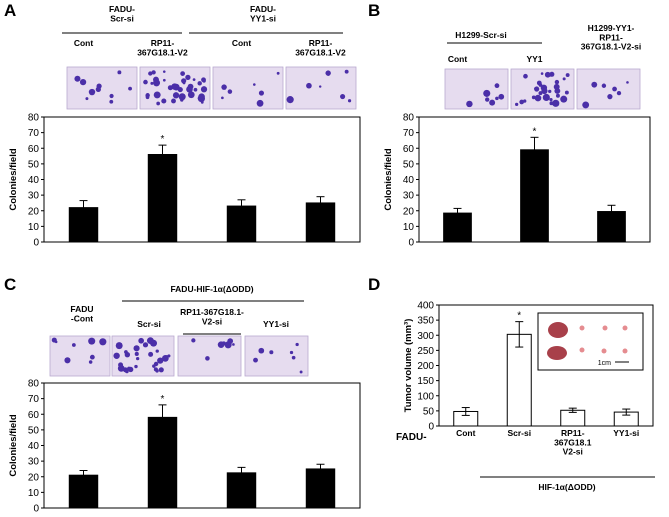 This screenshot has height=517, width=669. What do you see at coordinates (481, 35) in the screenshot?
I see `group-label: H1299-Scr-si` at bounding box center [481, 35].